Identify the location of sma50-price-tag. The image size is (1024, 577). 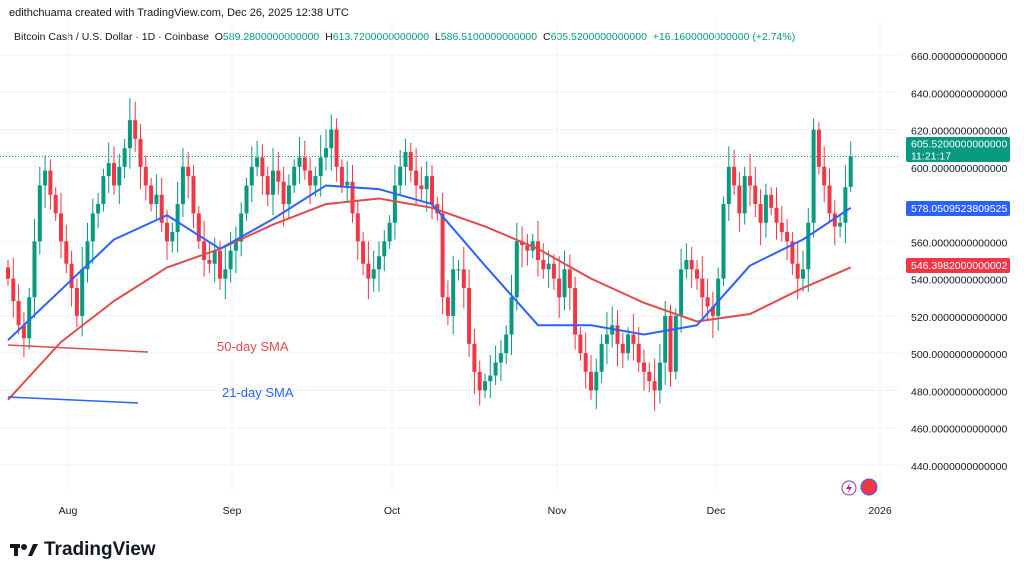
(958, 265).